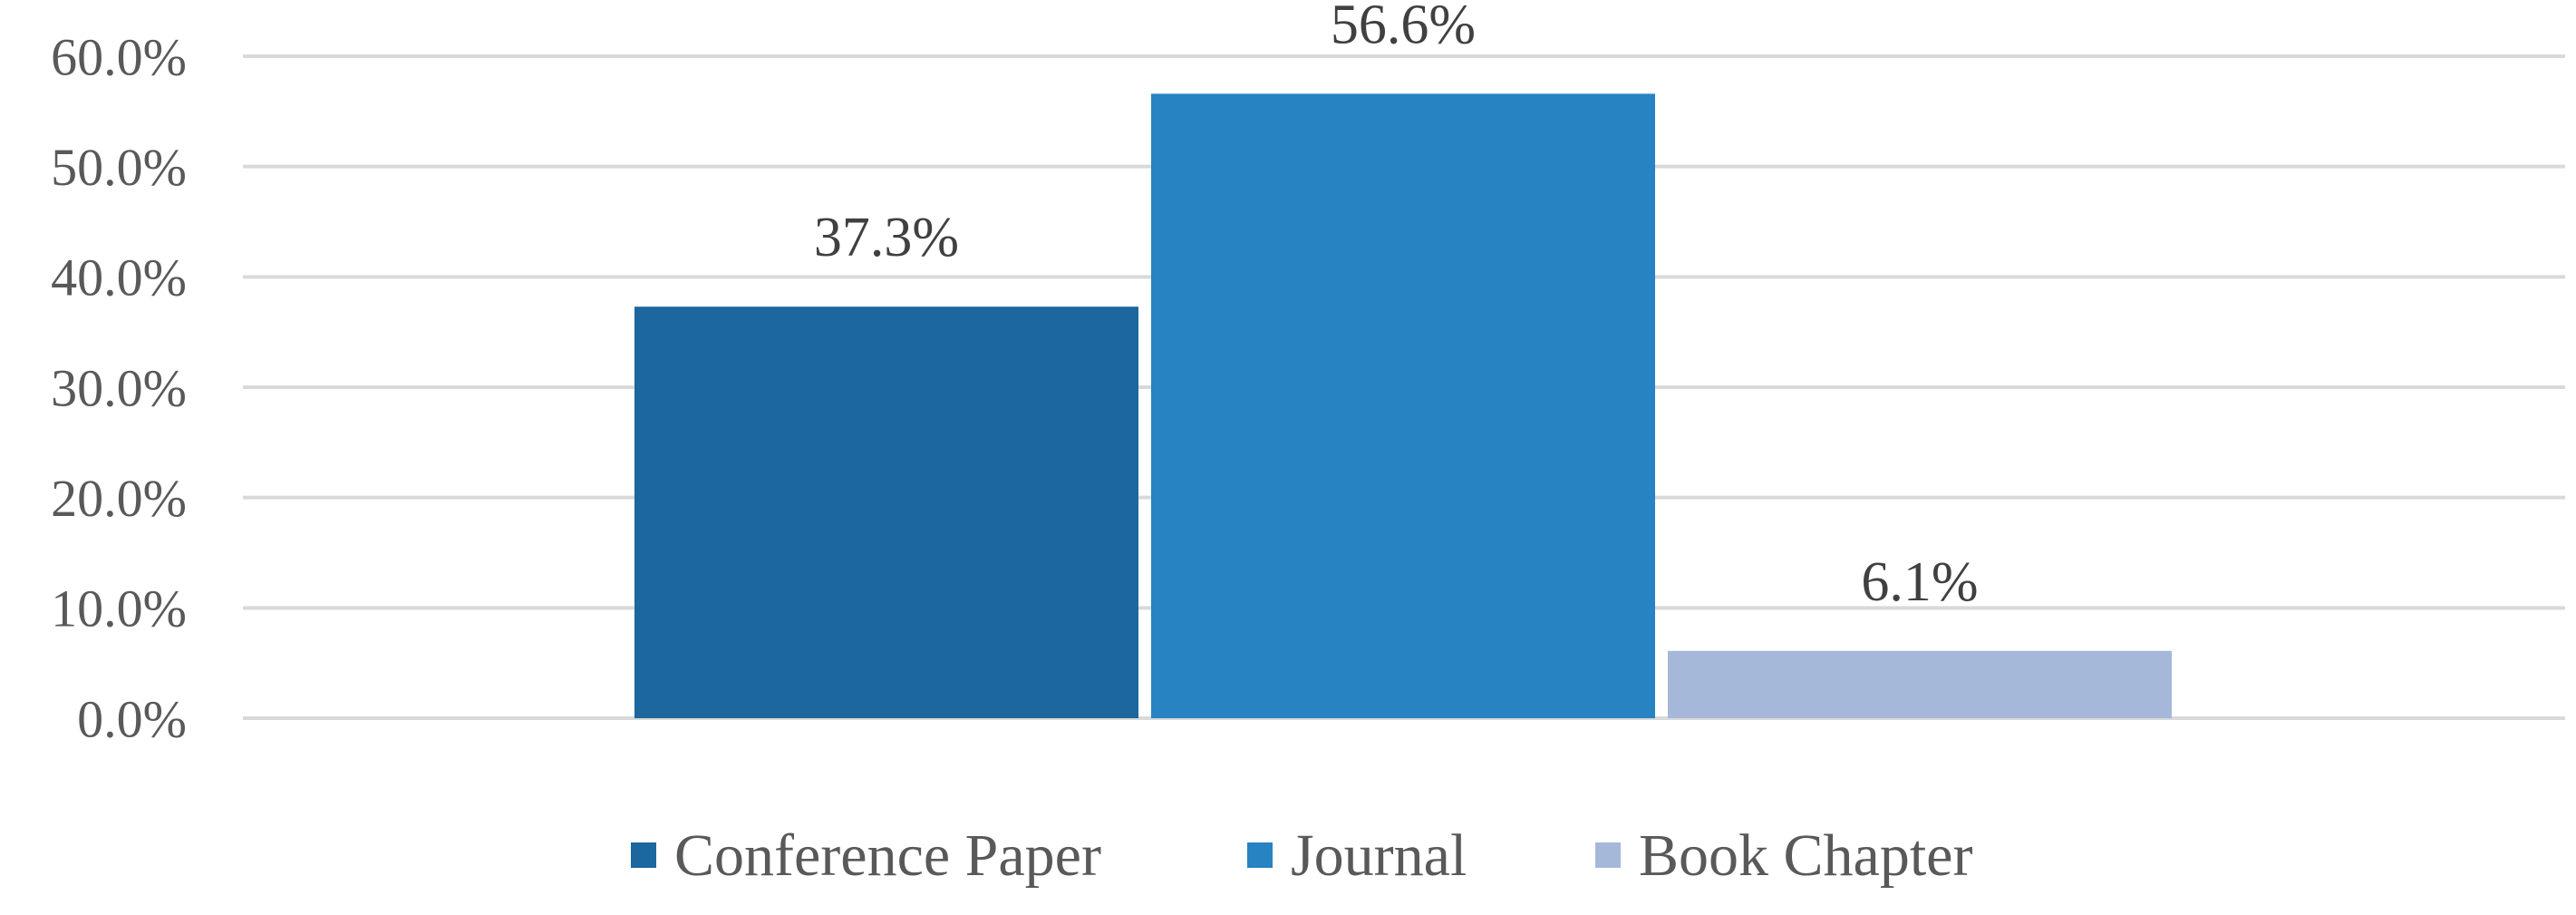 This screenshot has height=915, width=2576. What do you see at coordinates (887, 856) in the screenshot?
I see `legend-label: Conference Paper` at bounding box center [887, 856].